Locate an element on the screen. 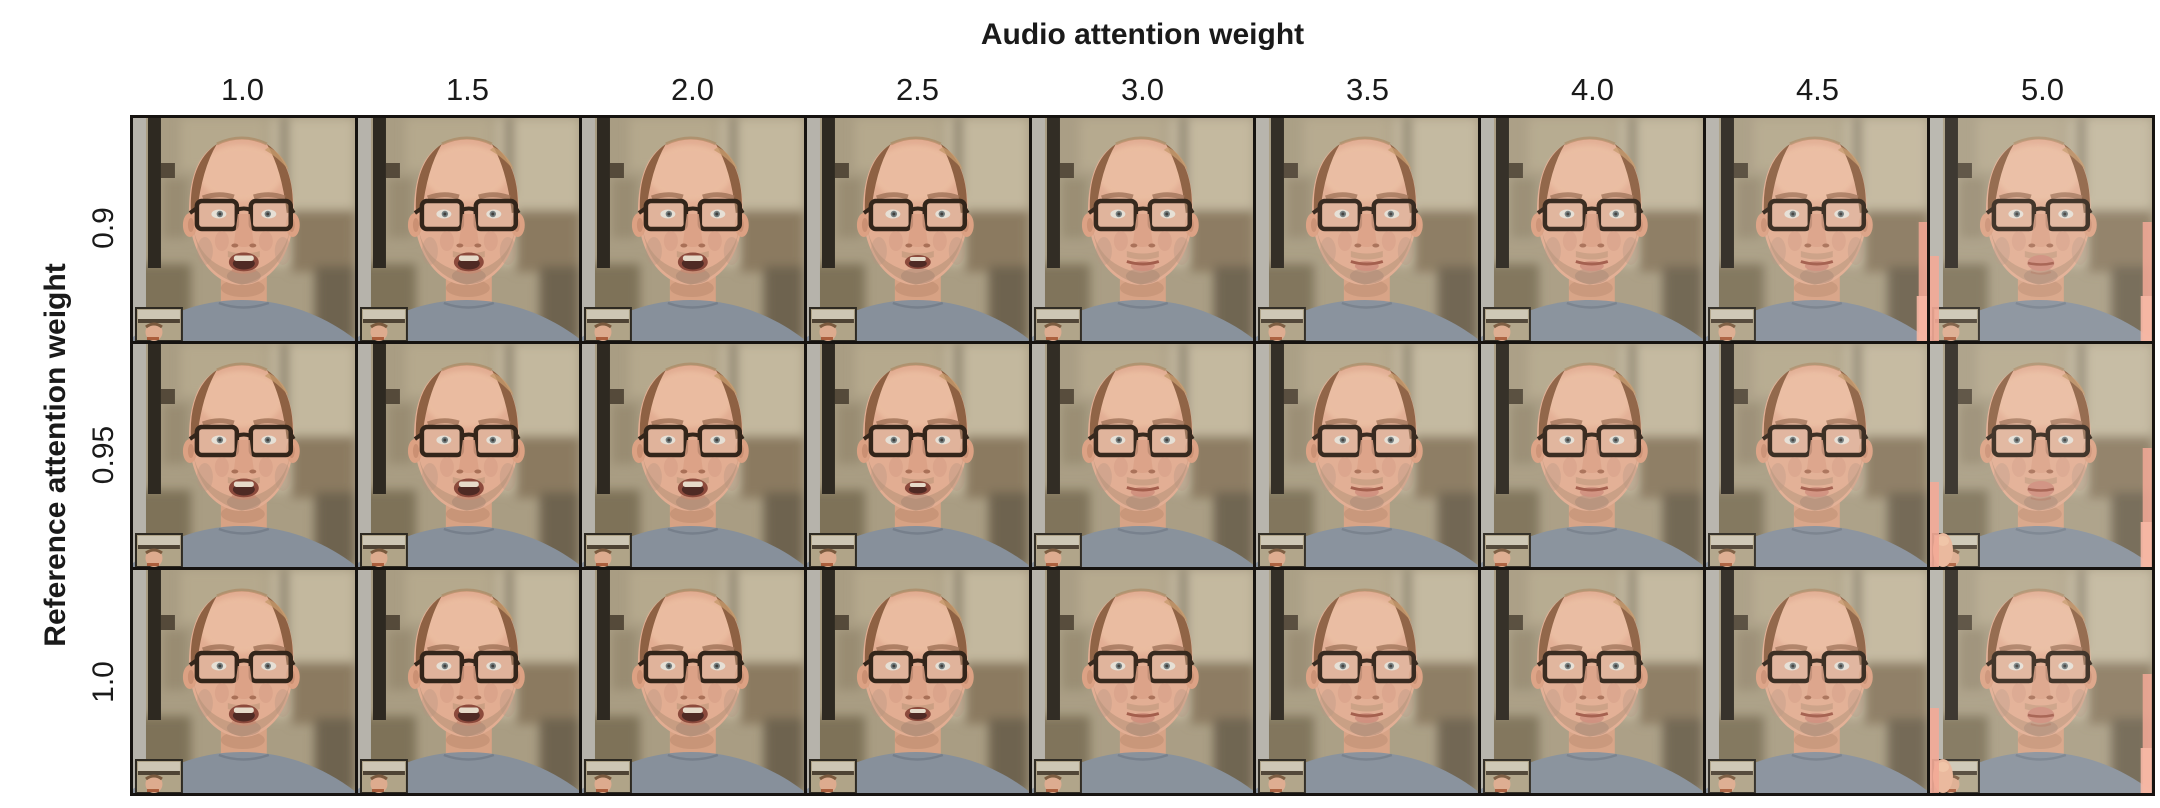  face-cell-ref0.9-audio4.0 is located at coordinates (1592, 229).